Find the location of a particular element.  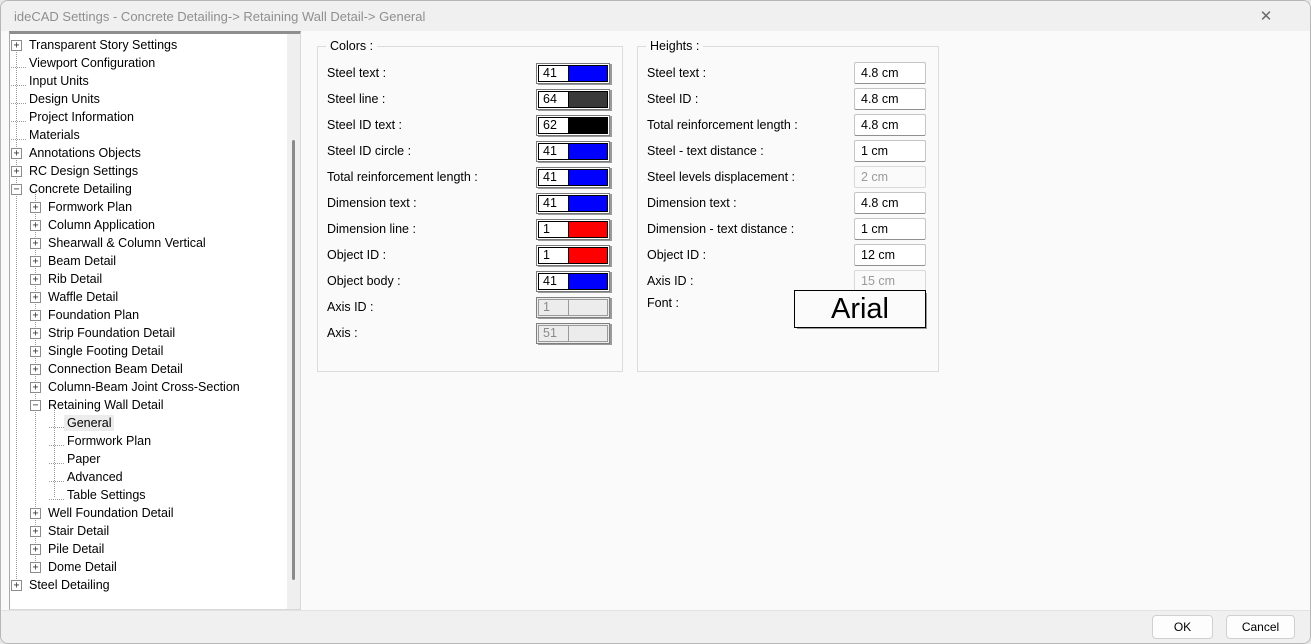

tree-item-label: Annotations Objects is located at coordinates (85, 153).